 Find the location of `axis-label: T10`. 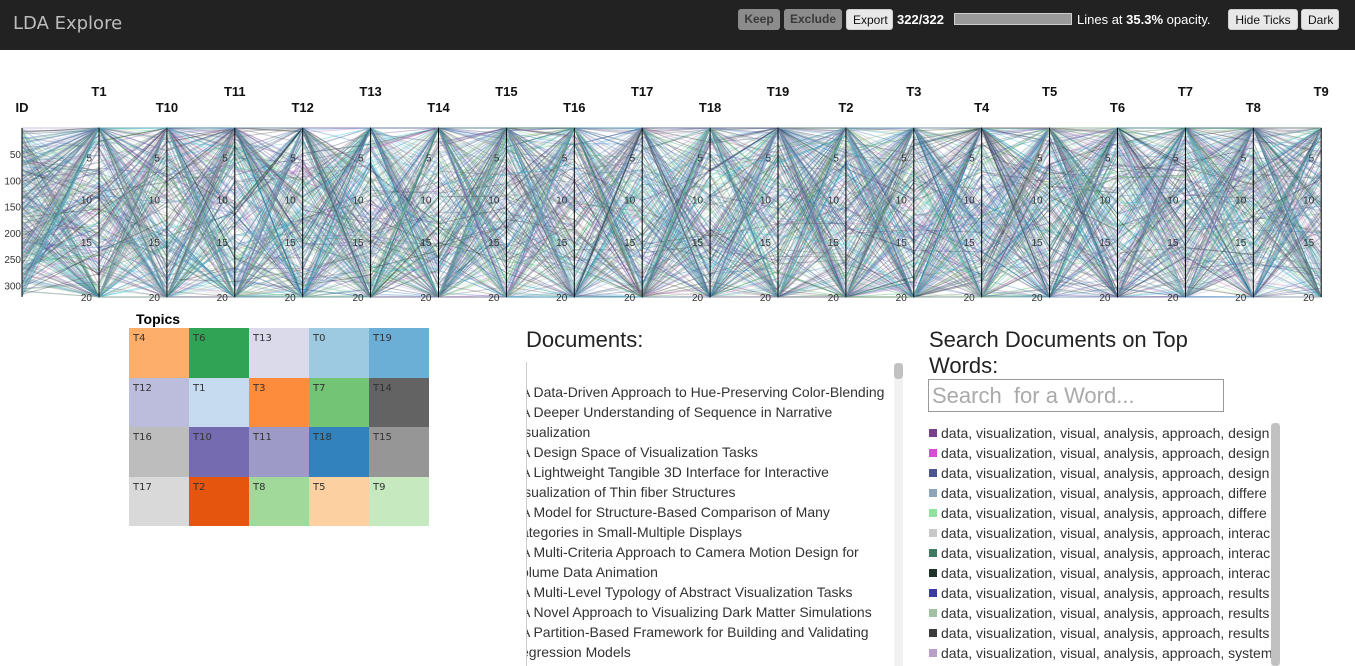

axis-label: T10 is located at coordinates (167, 107).